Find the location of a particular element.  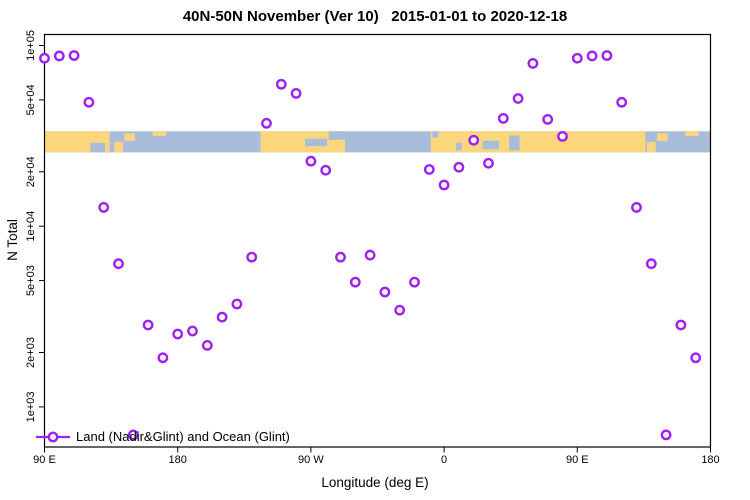

legend-label: Land (Nadir&Glint) and Ocean (Glint) is located at coordinates (183, 436).